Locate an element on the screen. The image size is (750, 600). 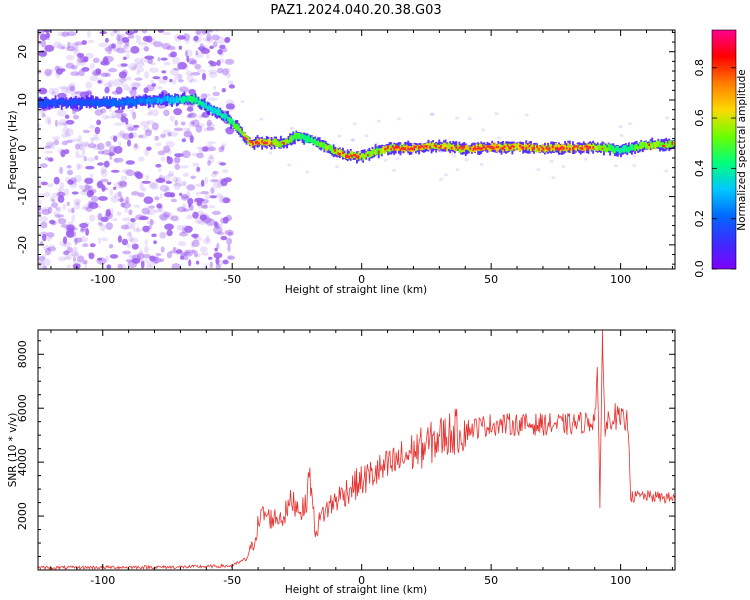
spectrogram-x-tick-label: 50 is located at coordinates (491, 279).